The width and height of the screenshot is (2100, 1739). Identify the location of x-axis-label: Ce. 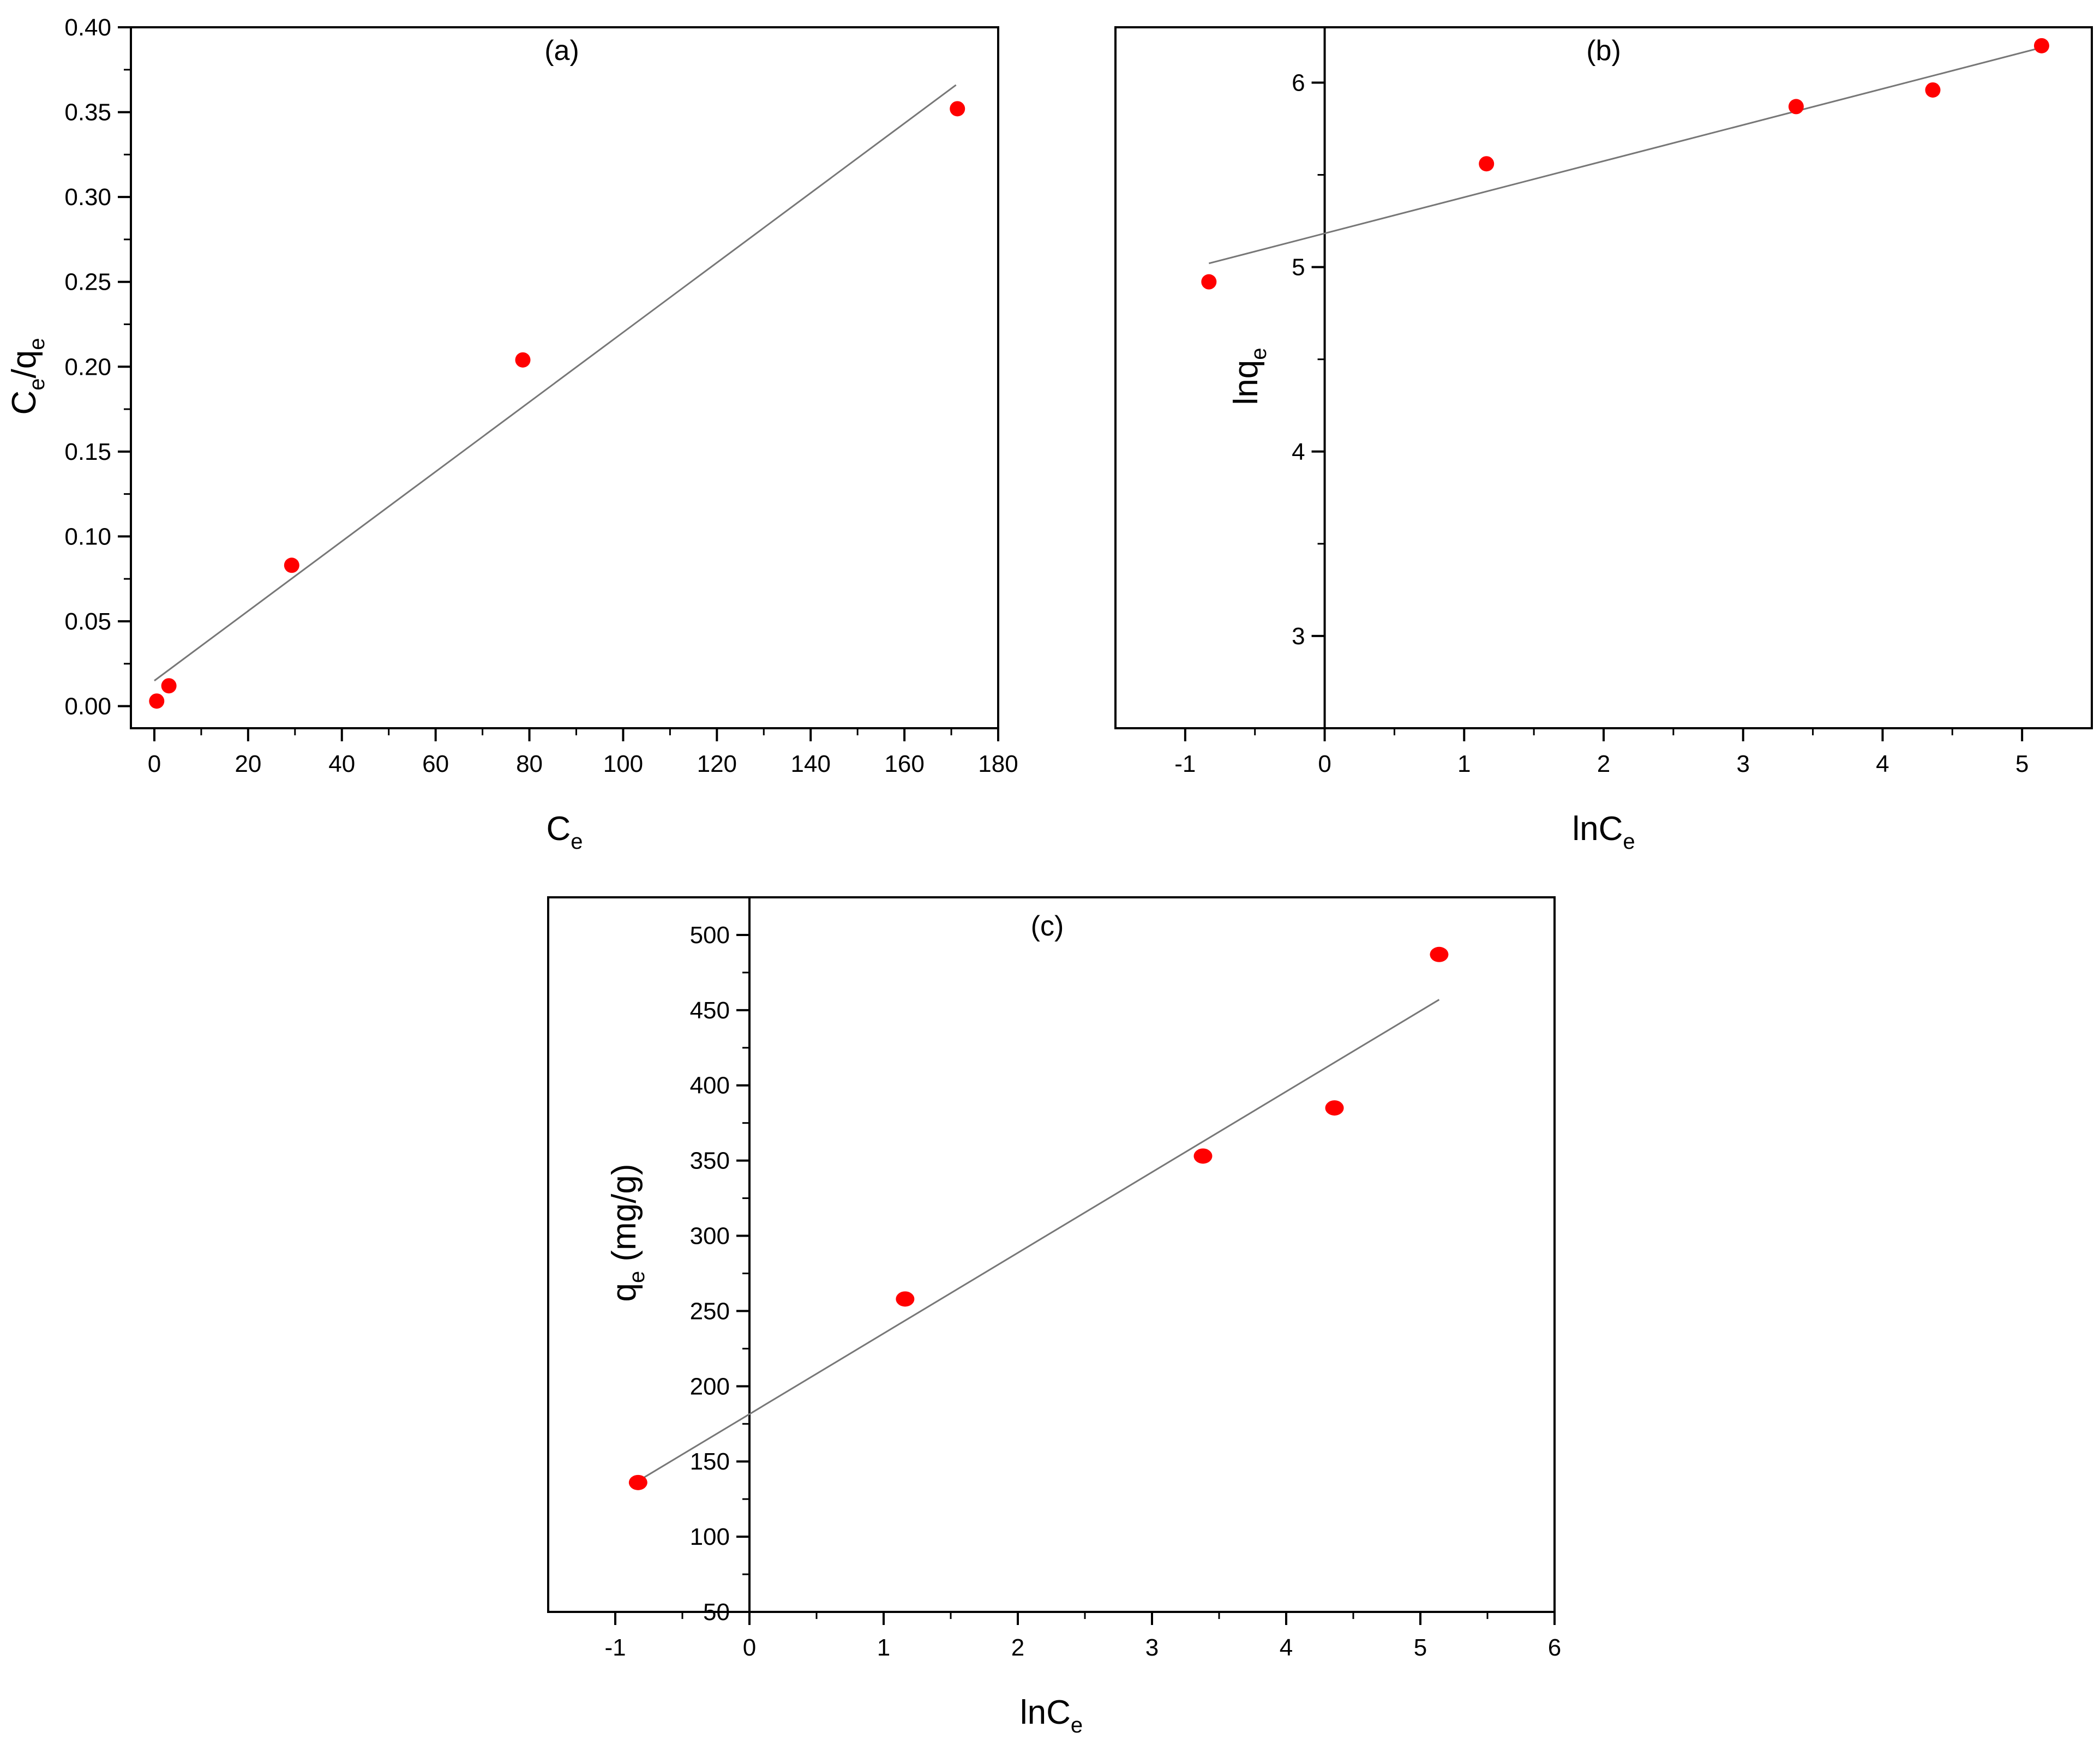
(564, 832).